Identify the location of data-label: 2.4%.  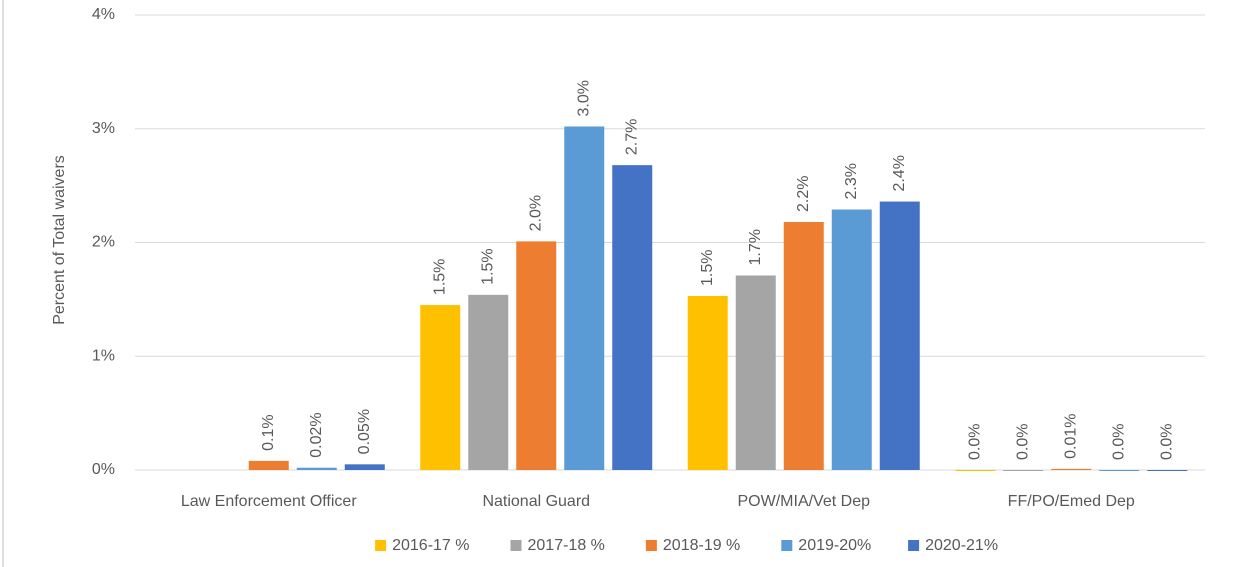
(899, 173).